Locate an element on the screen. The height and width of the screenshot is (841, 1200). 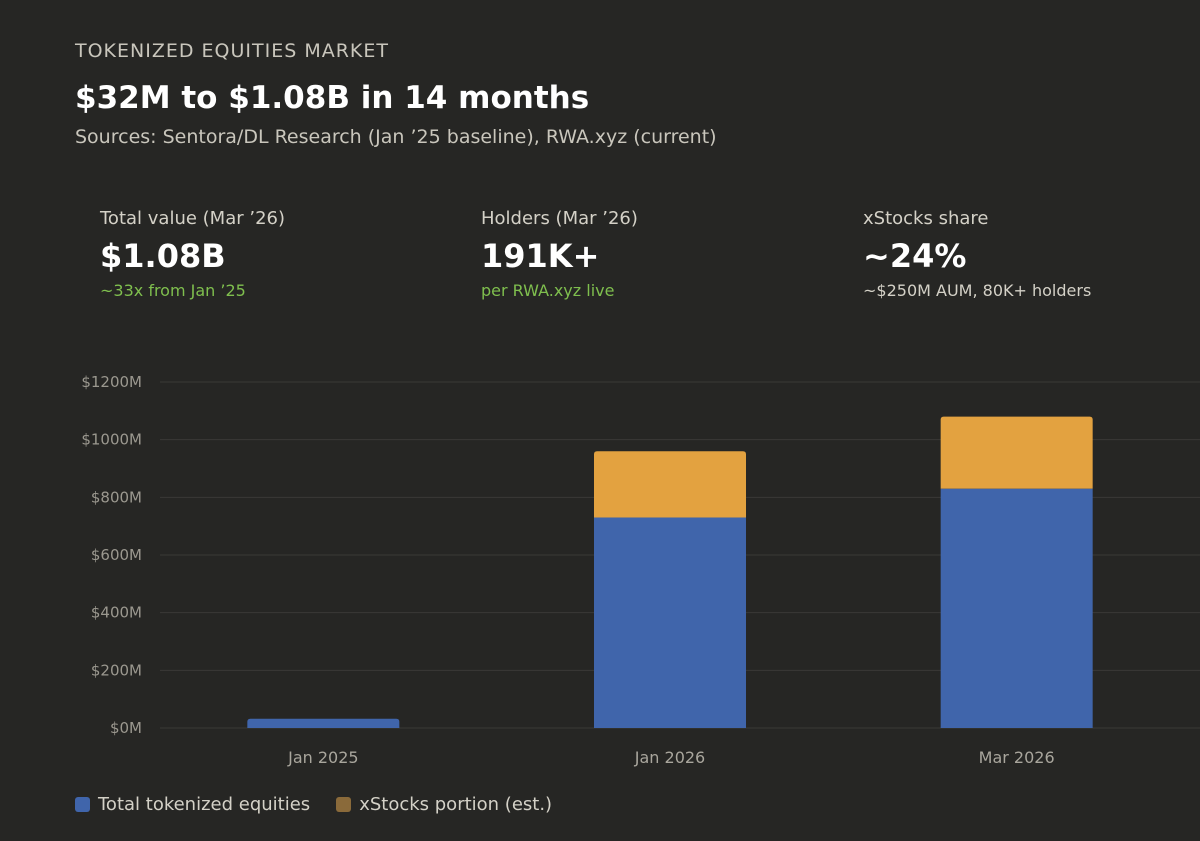
y-tick-label: $400M is located at coordinates (116, 613).